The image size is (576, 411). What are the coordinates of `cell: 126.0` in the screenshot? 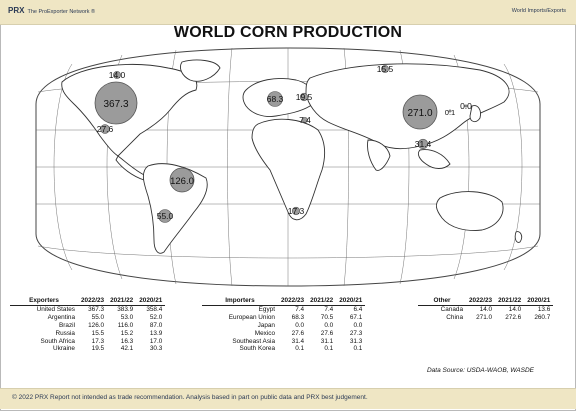 It's located at (96, 325).